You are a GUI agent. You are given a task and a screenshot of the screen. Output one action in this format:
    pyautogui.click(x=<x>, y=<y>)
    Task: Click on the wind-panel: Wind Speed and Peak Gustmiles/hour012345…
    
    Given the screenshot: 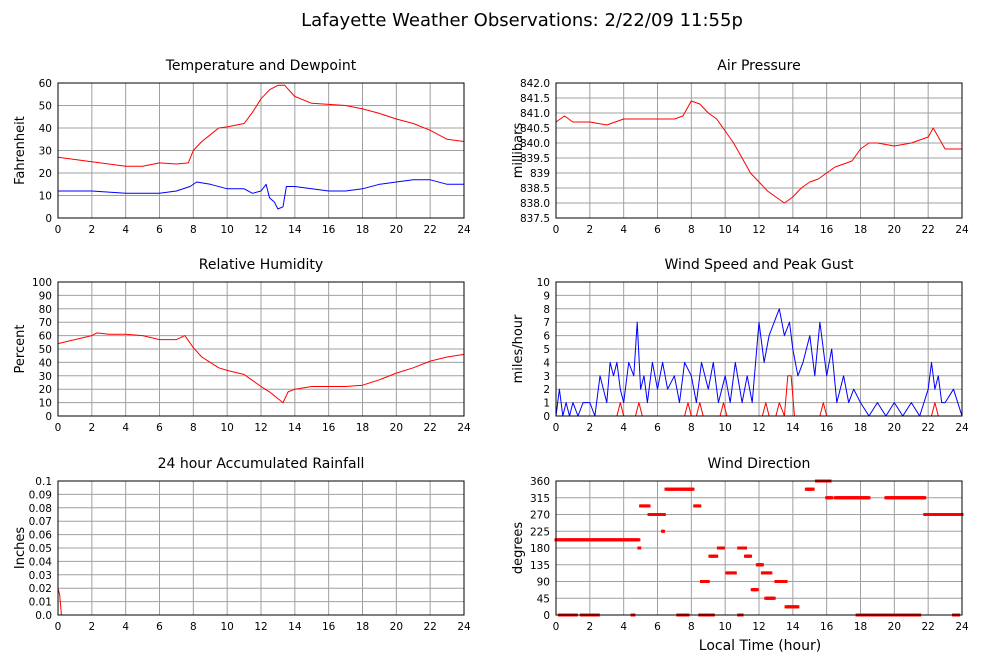 What is the action you would take?
    pyautogui.click(x=740, y=345)
    